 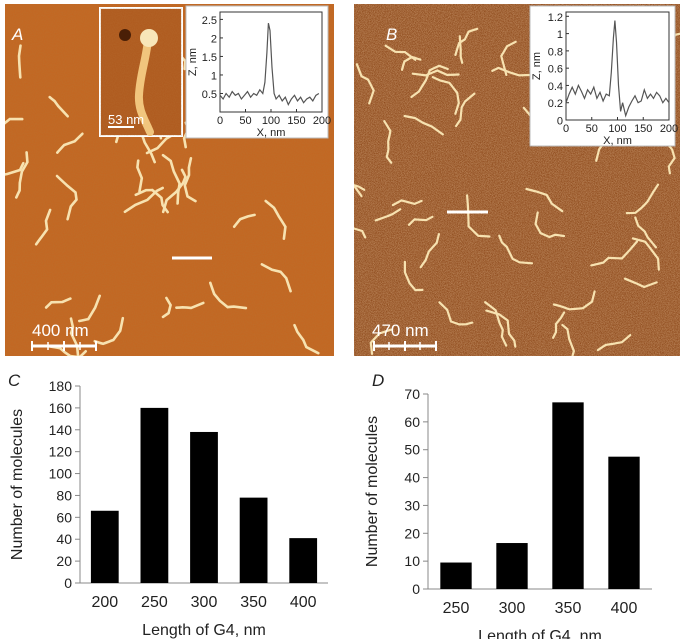 I want to click on afm-a-scale-bar: 400 nm, so click(x=64, y=336).